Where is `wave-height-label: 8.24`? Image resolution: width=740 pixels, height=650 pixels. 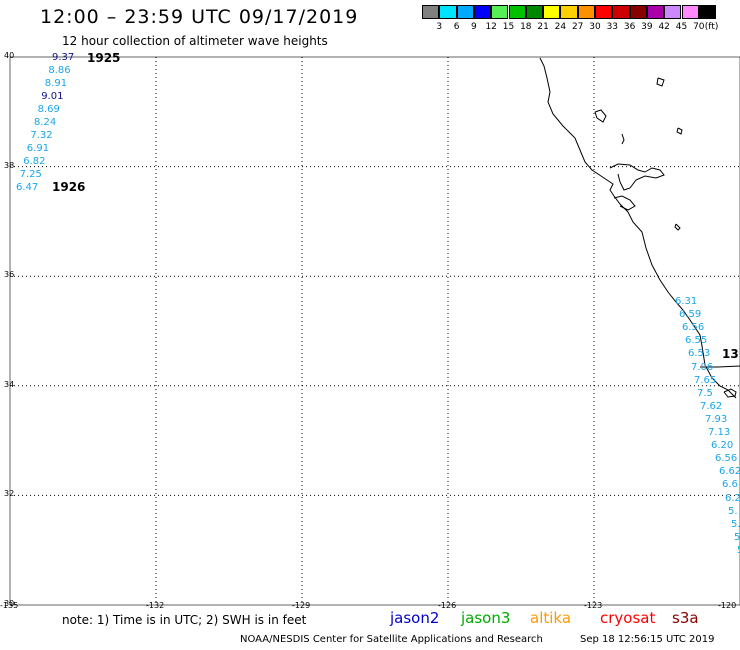 wave-height-label: 8.24 is located at coordinates (45, 122).